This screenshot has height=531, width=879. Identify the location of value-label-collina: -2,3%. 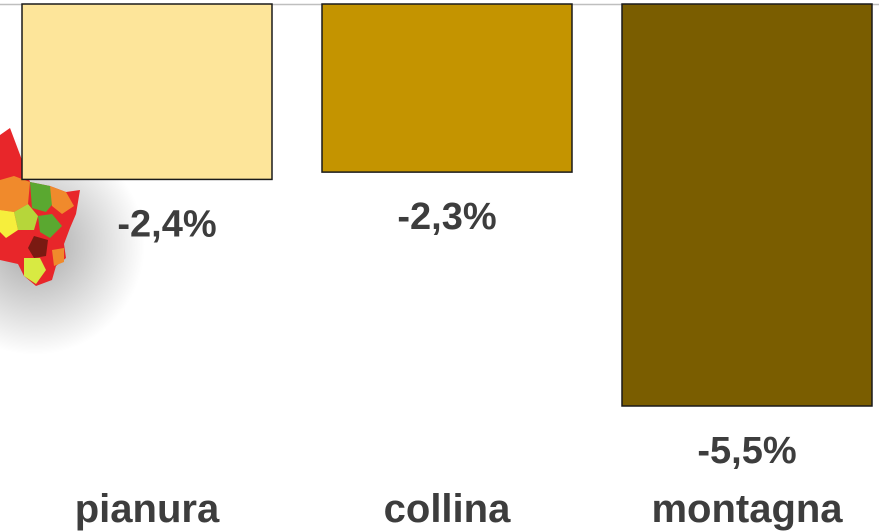
(446, 217).